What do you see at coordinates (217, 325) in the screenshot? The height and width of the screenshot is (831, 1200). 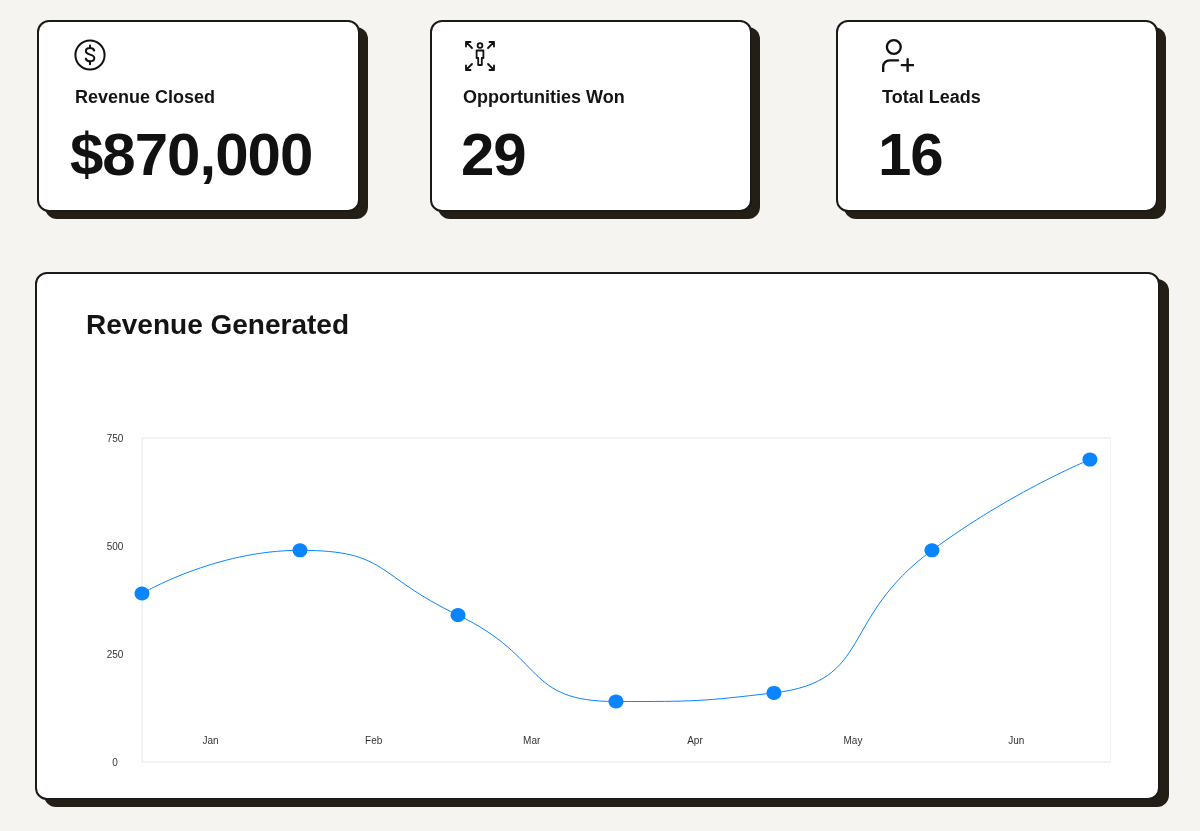 I see `chart-title: Revenue Generated` at bounding box center [217, 325].